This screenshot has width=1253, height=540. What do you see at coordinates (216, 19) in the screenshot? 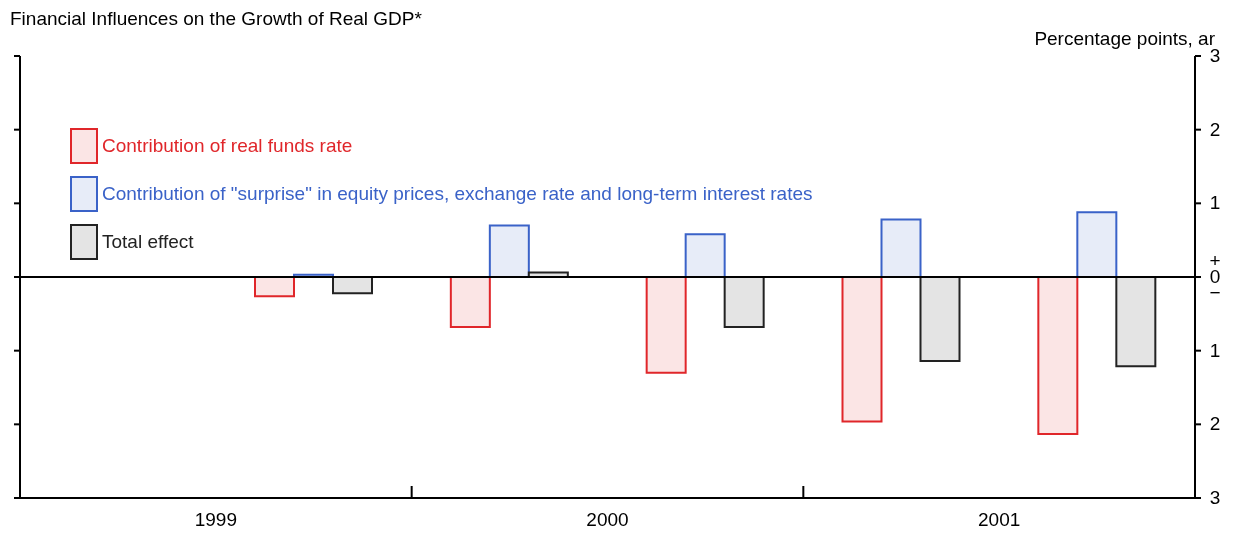
I see `chart-title: Financial Influences on the Growth of Real GDP*` at bounding box center [216, 19].